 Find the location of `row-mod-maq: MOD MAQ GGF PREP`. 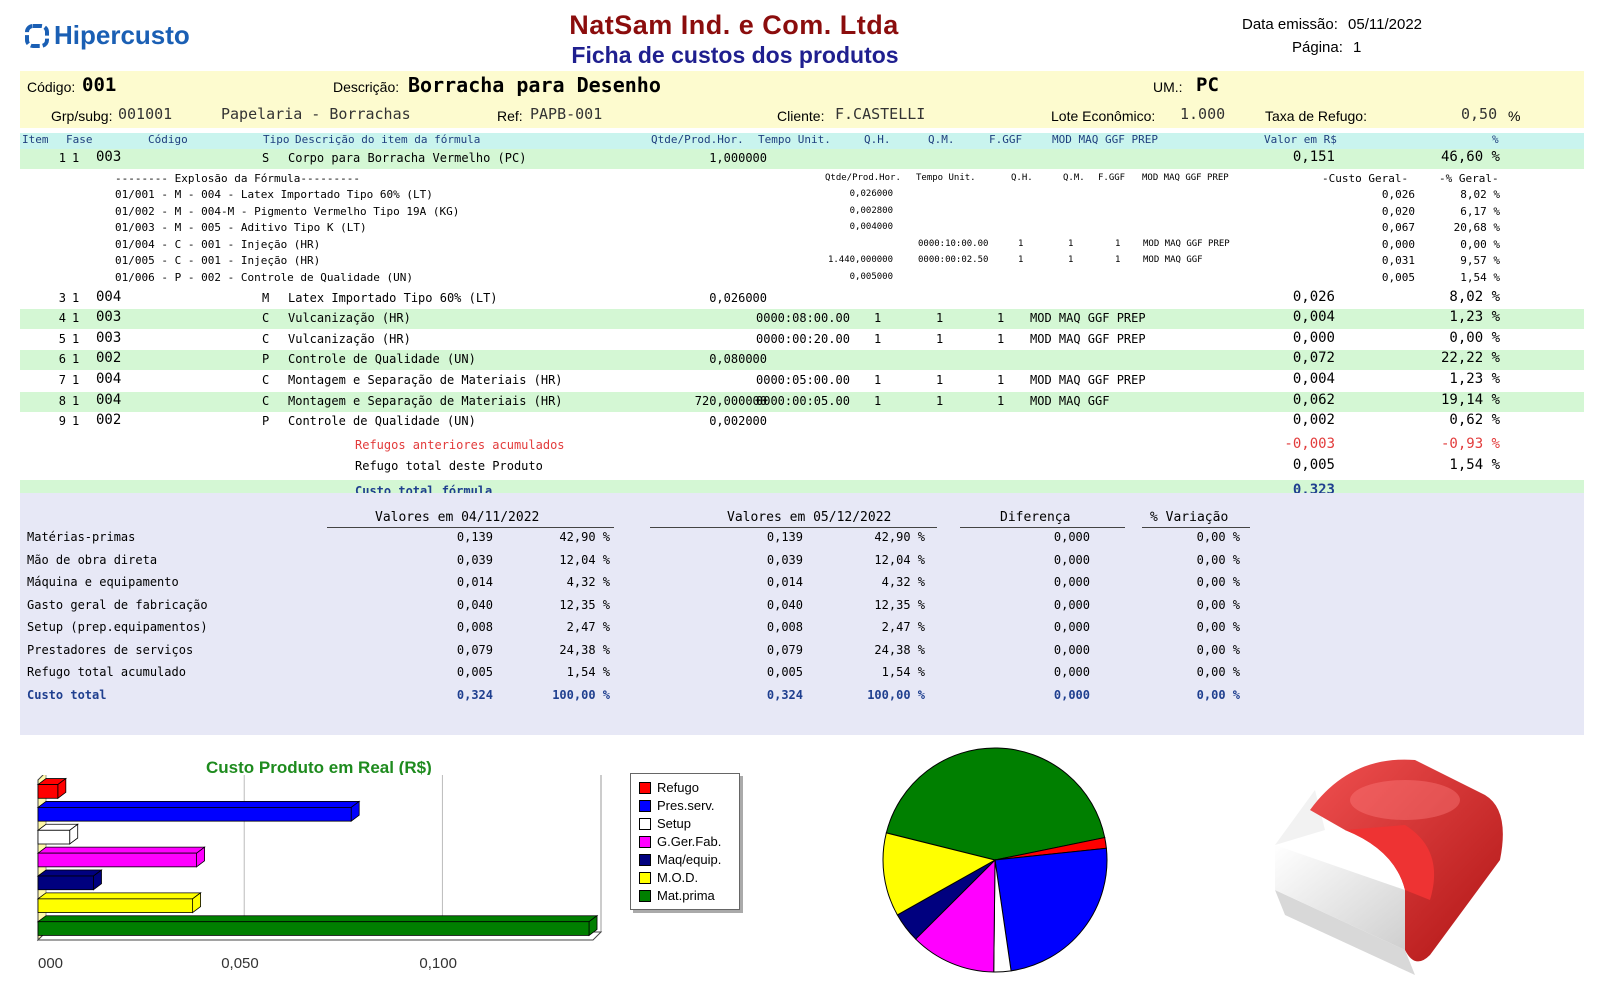

row-mod-maq: MOD MAQ GGF PREP is located at coordinates (1088, 380).